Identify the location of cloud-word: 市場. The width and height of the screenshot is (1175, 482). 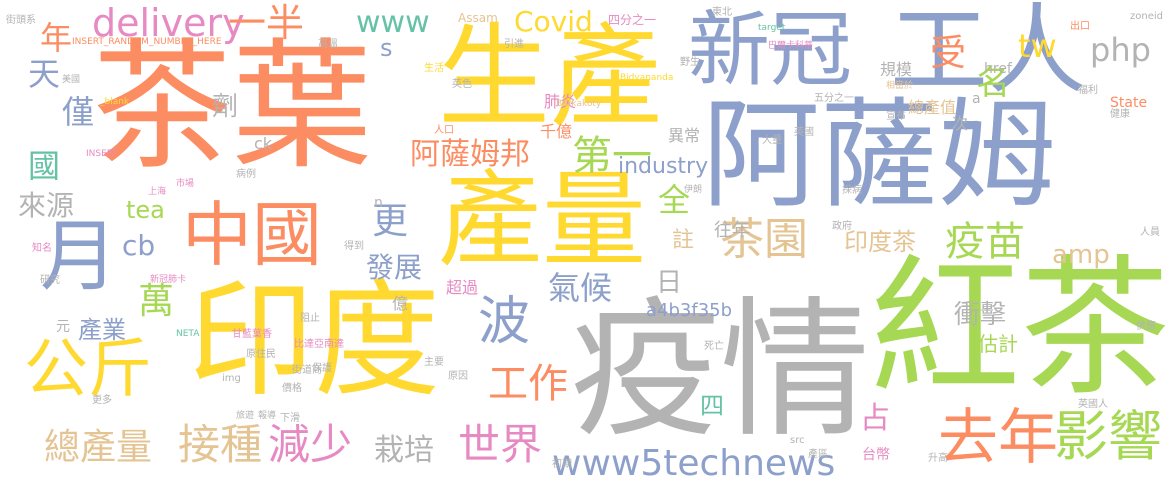
(185, 184).